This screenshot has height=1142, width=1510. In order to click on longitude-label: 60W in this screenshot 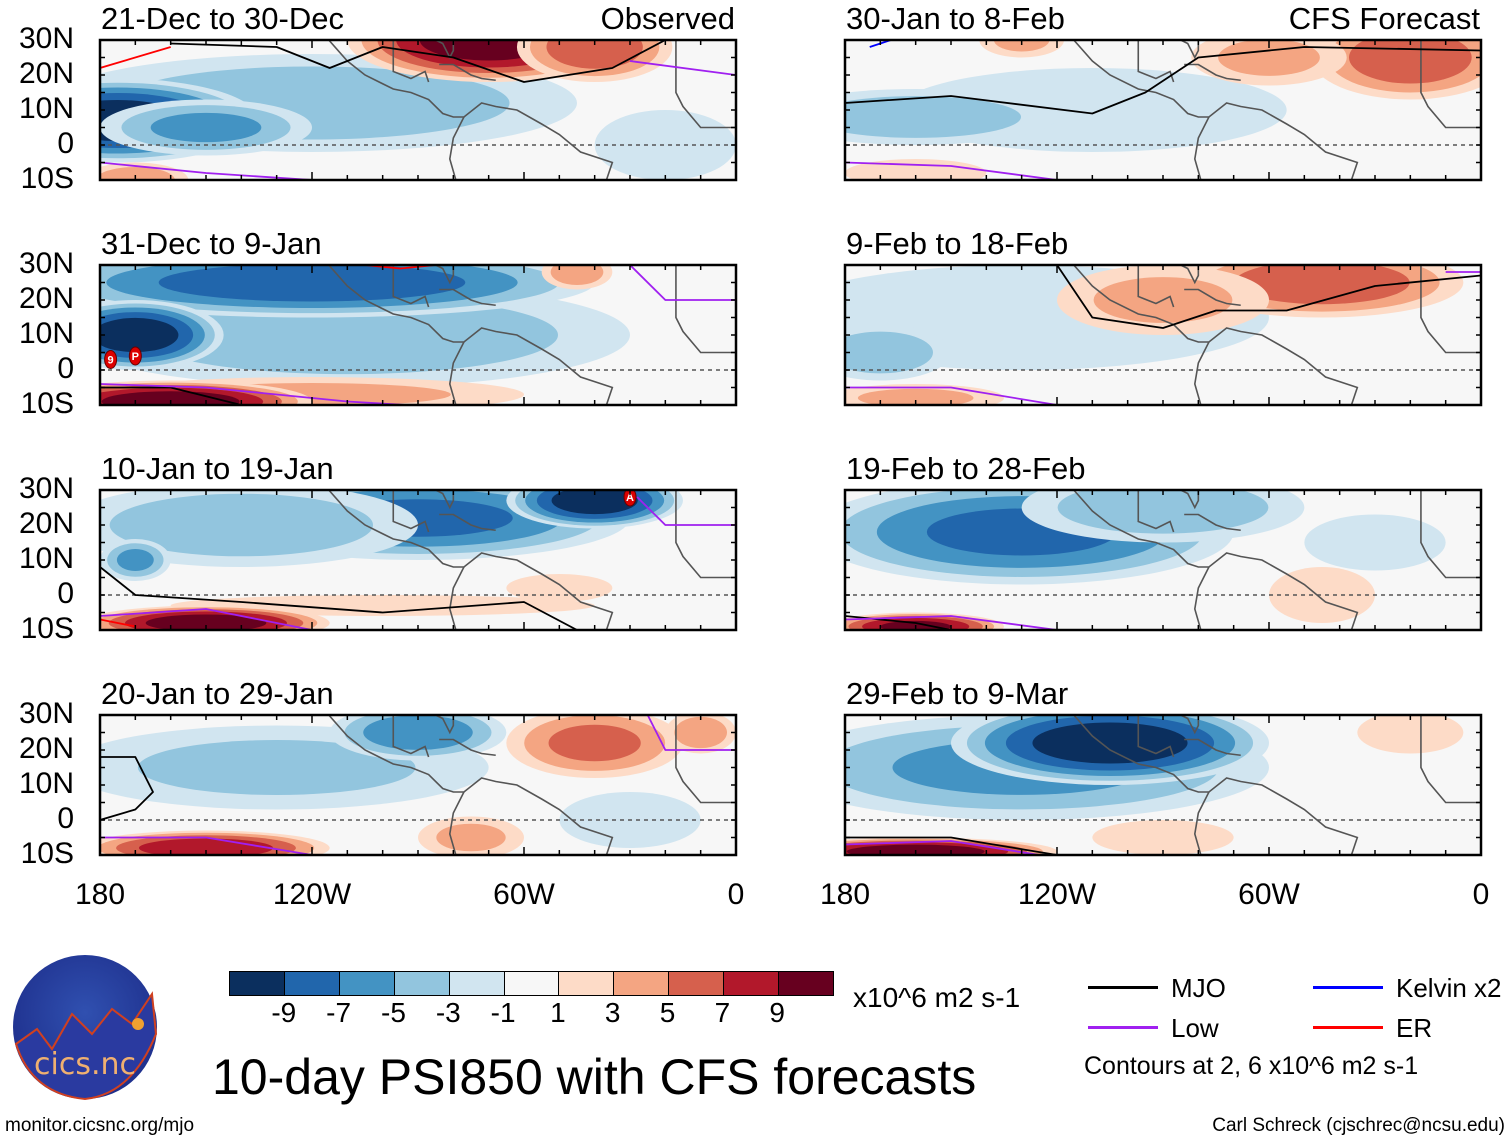, I will do `click(524, 894)`.